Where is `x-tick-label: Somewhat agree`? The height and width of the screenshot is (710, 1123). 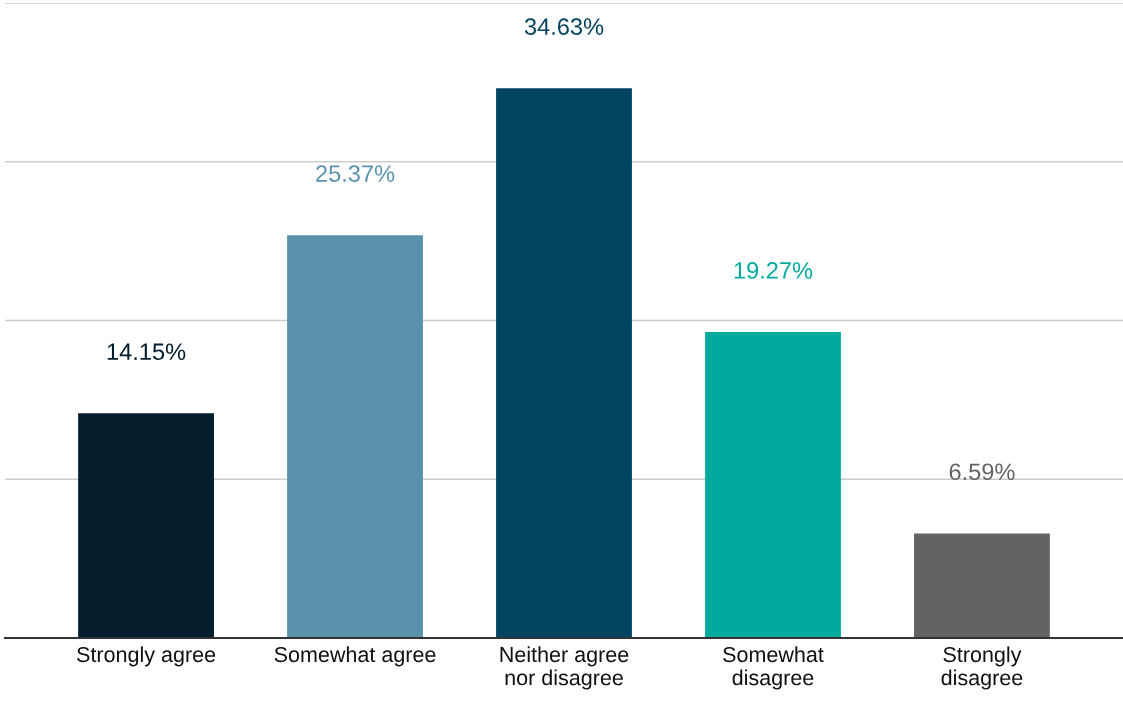
x-tick-label: Somewhat agree is located at coordinates (355, 656).